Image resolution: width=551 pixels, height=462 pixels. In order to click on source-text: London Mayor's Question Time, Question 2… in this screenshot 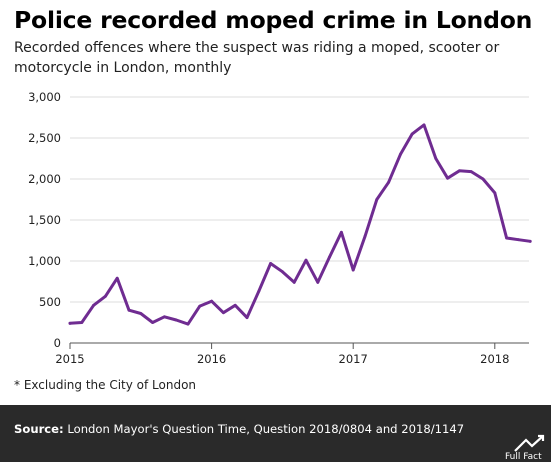, I will do `click(266, 429)`.